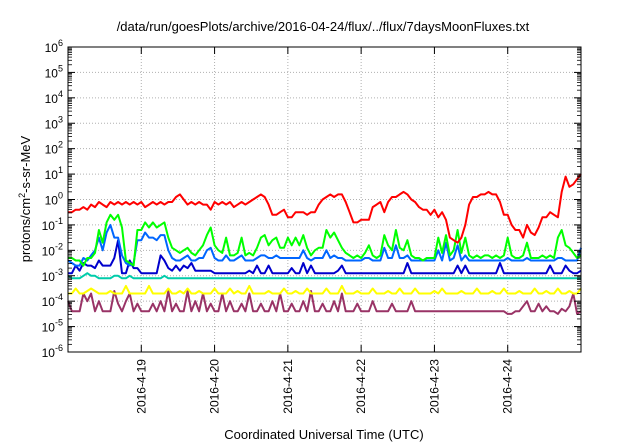 This screenshot has height=448, width=640. I want to click on y-tick-label: 10⁵, so click(54, 71).